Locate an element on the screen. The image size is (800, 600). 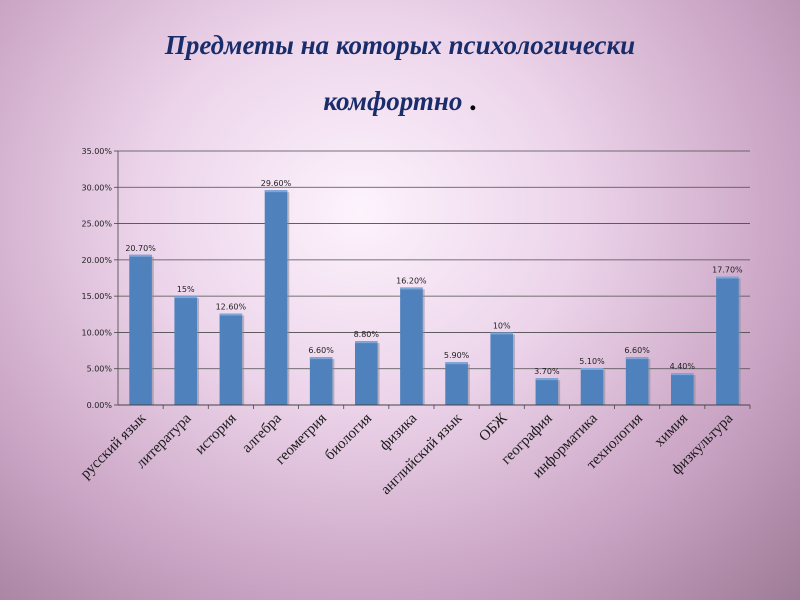
chart-title-line2-text: комфортно is located at coordinates (393, 101).